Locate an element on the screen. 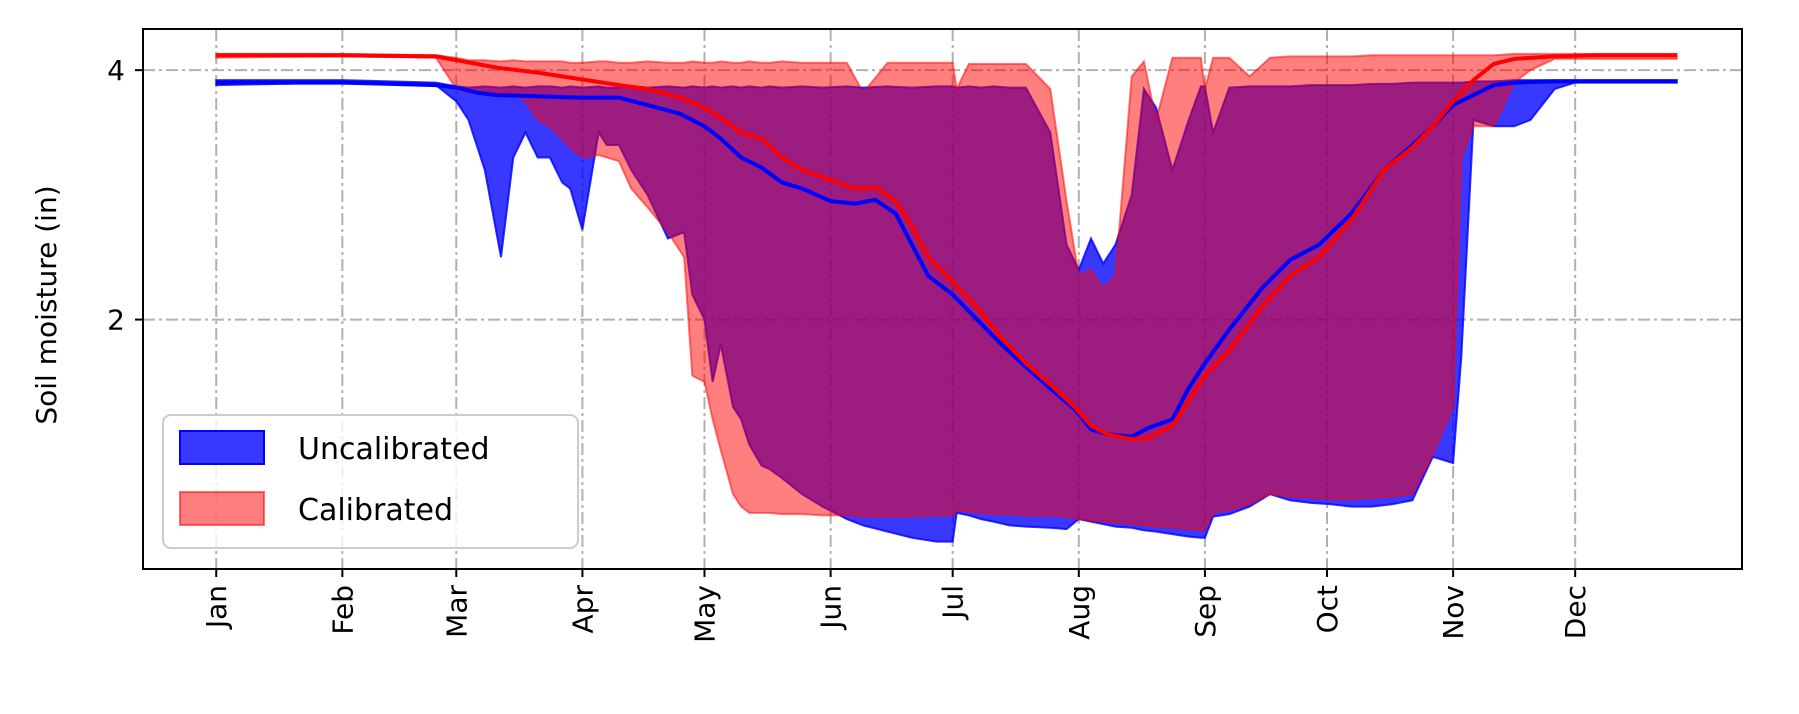  x-tick-label: Nov is located at coordinates (1453, 612).